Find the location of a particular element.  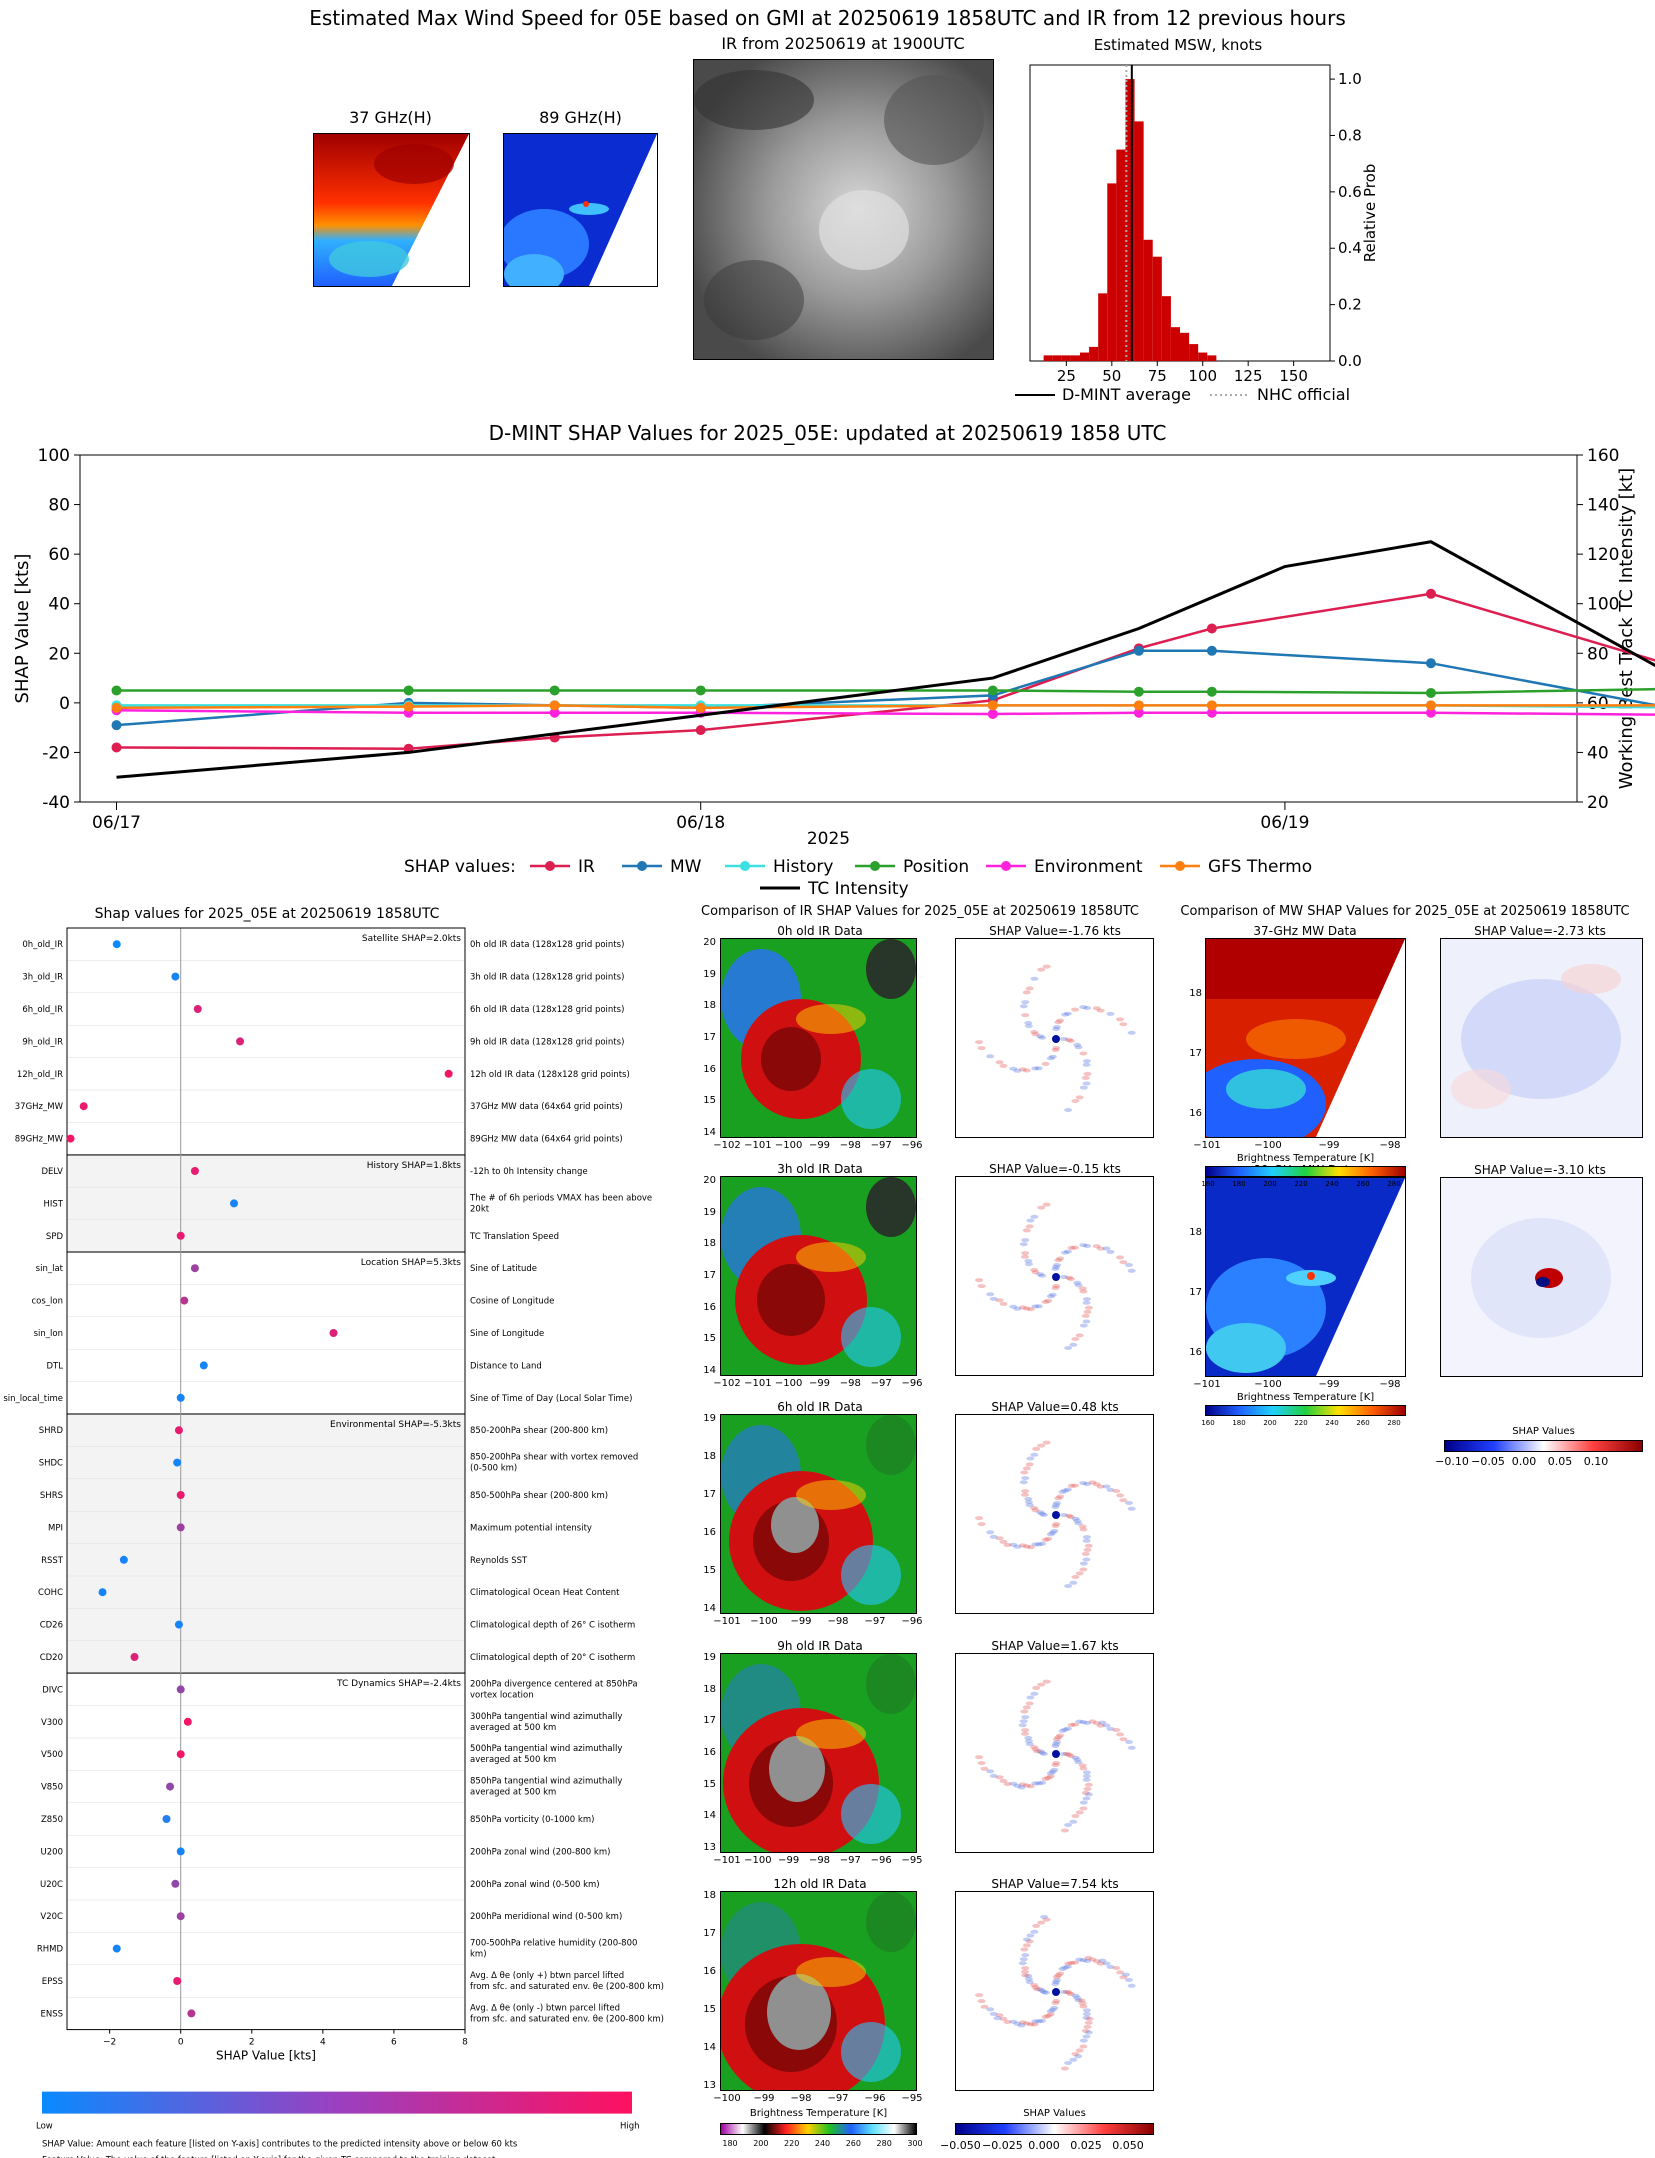

ir-panel-xtick: −100 is located at coordinates (788, 1145).